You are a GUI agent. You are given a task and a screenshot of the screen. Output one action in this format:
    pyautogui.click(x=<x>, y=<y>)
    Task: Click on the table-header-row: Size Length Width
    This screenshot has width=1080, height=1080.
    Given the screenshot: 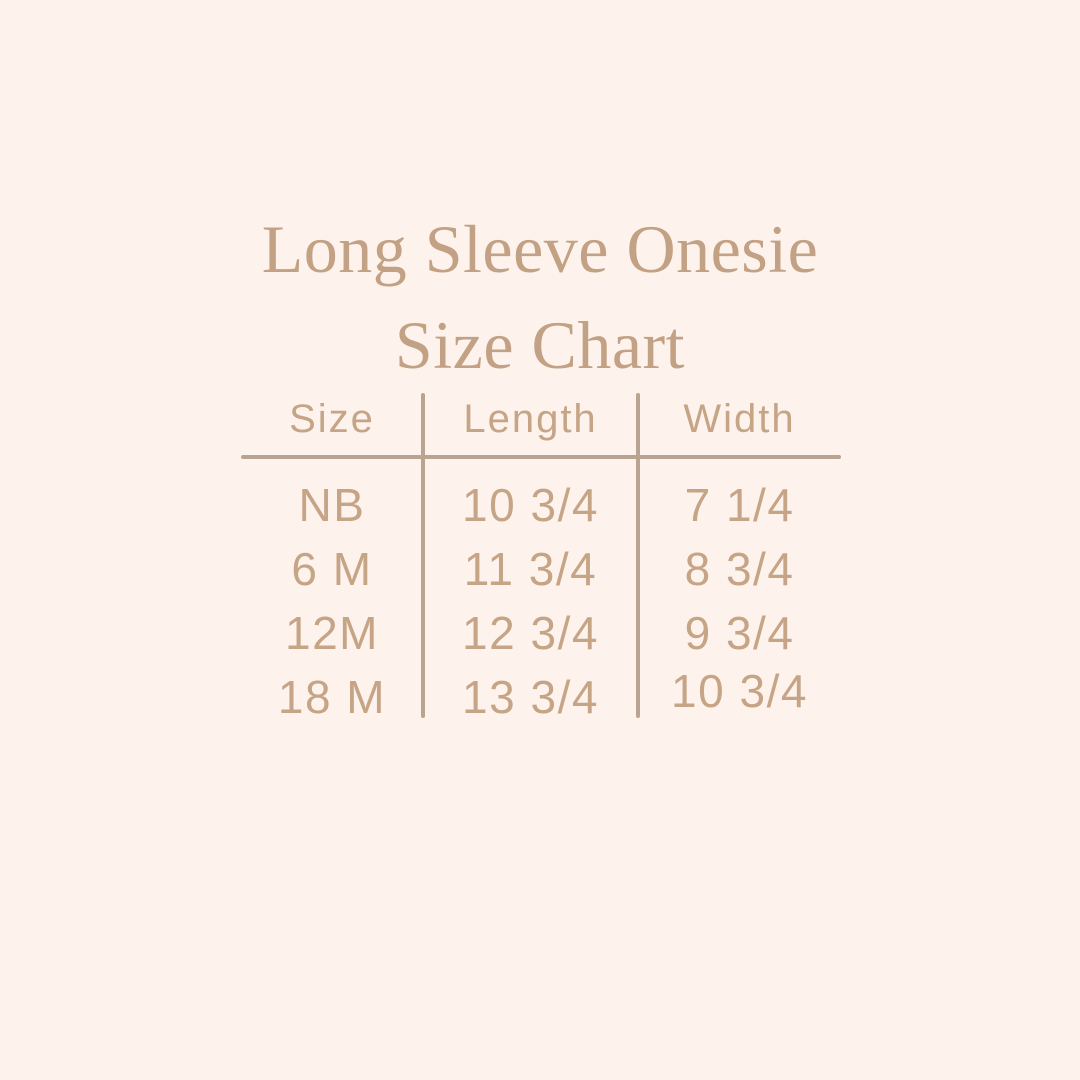 What is the action you would take?
    pyautogui.click(x=541, y=419)
    